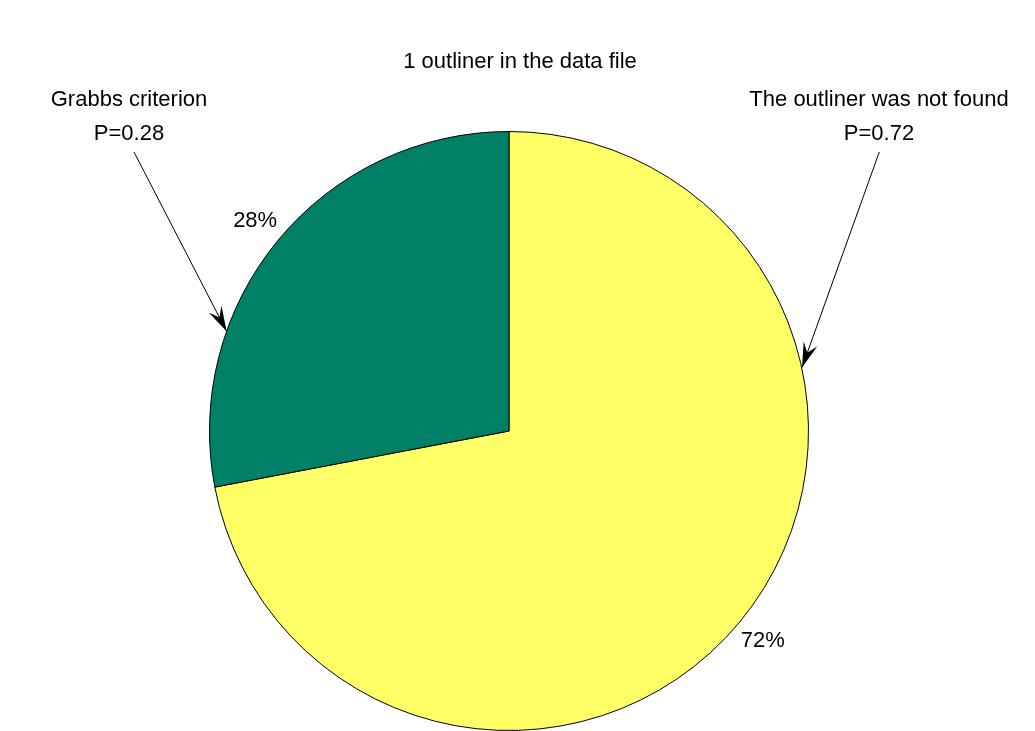 Image resolution: width=1035 pixels, height=731 pixels. Describe the element at coordinates (129, 133) in the screenshot. I see `text: P=0.28` at that location.